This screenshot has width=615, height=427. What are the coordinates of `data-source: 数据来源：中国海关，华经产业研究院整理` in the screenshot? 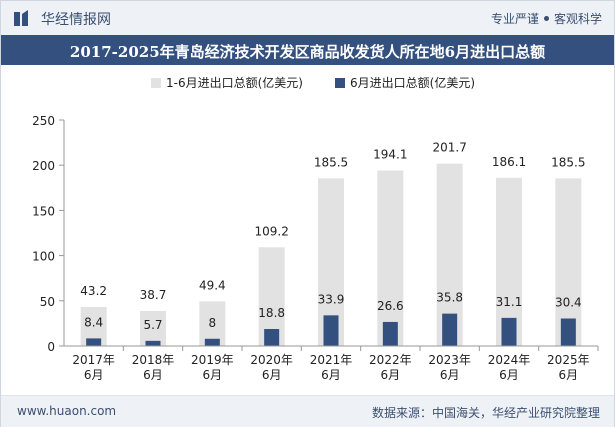 It's located at (485, 413).